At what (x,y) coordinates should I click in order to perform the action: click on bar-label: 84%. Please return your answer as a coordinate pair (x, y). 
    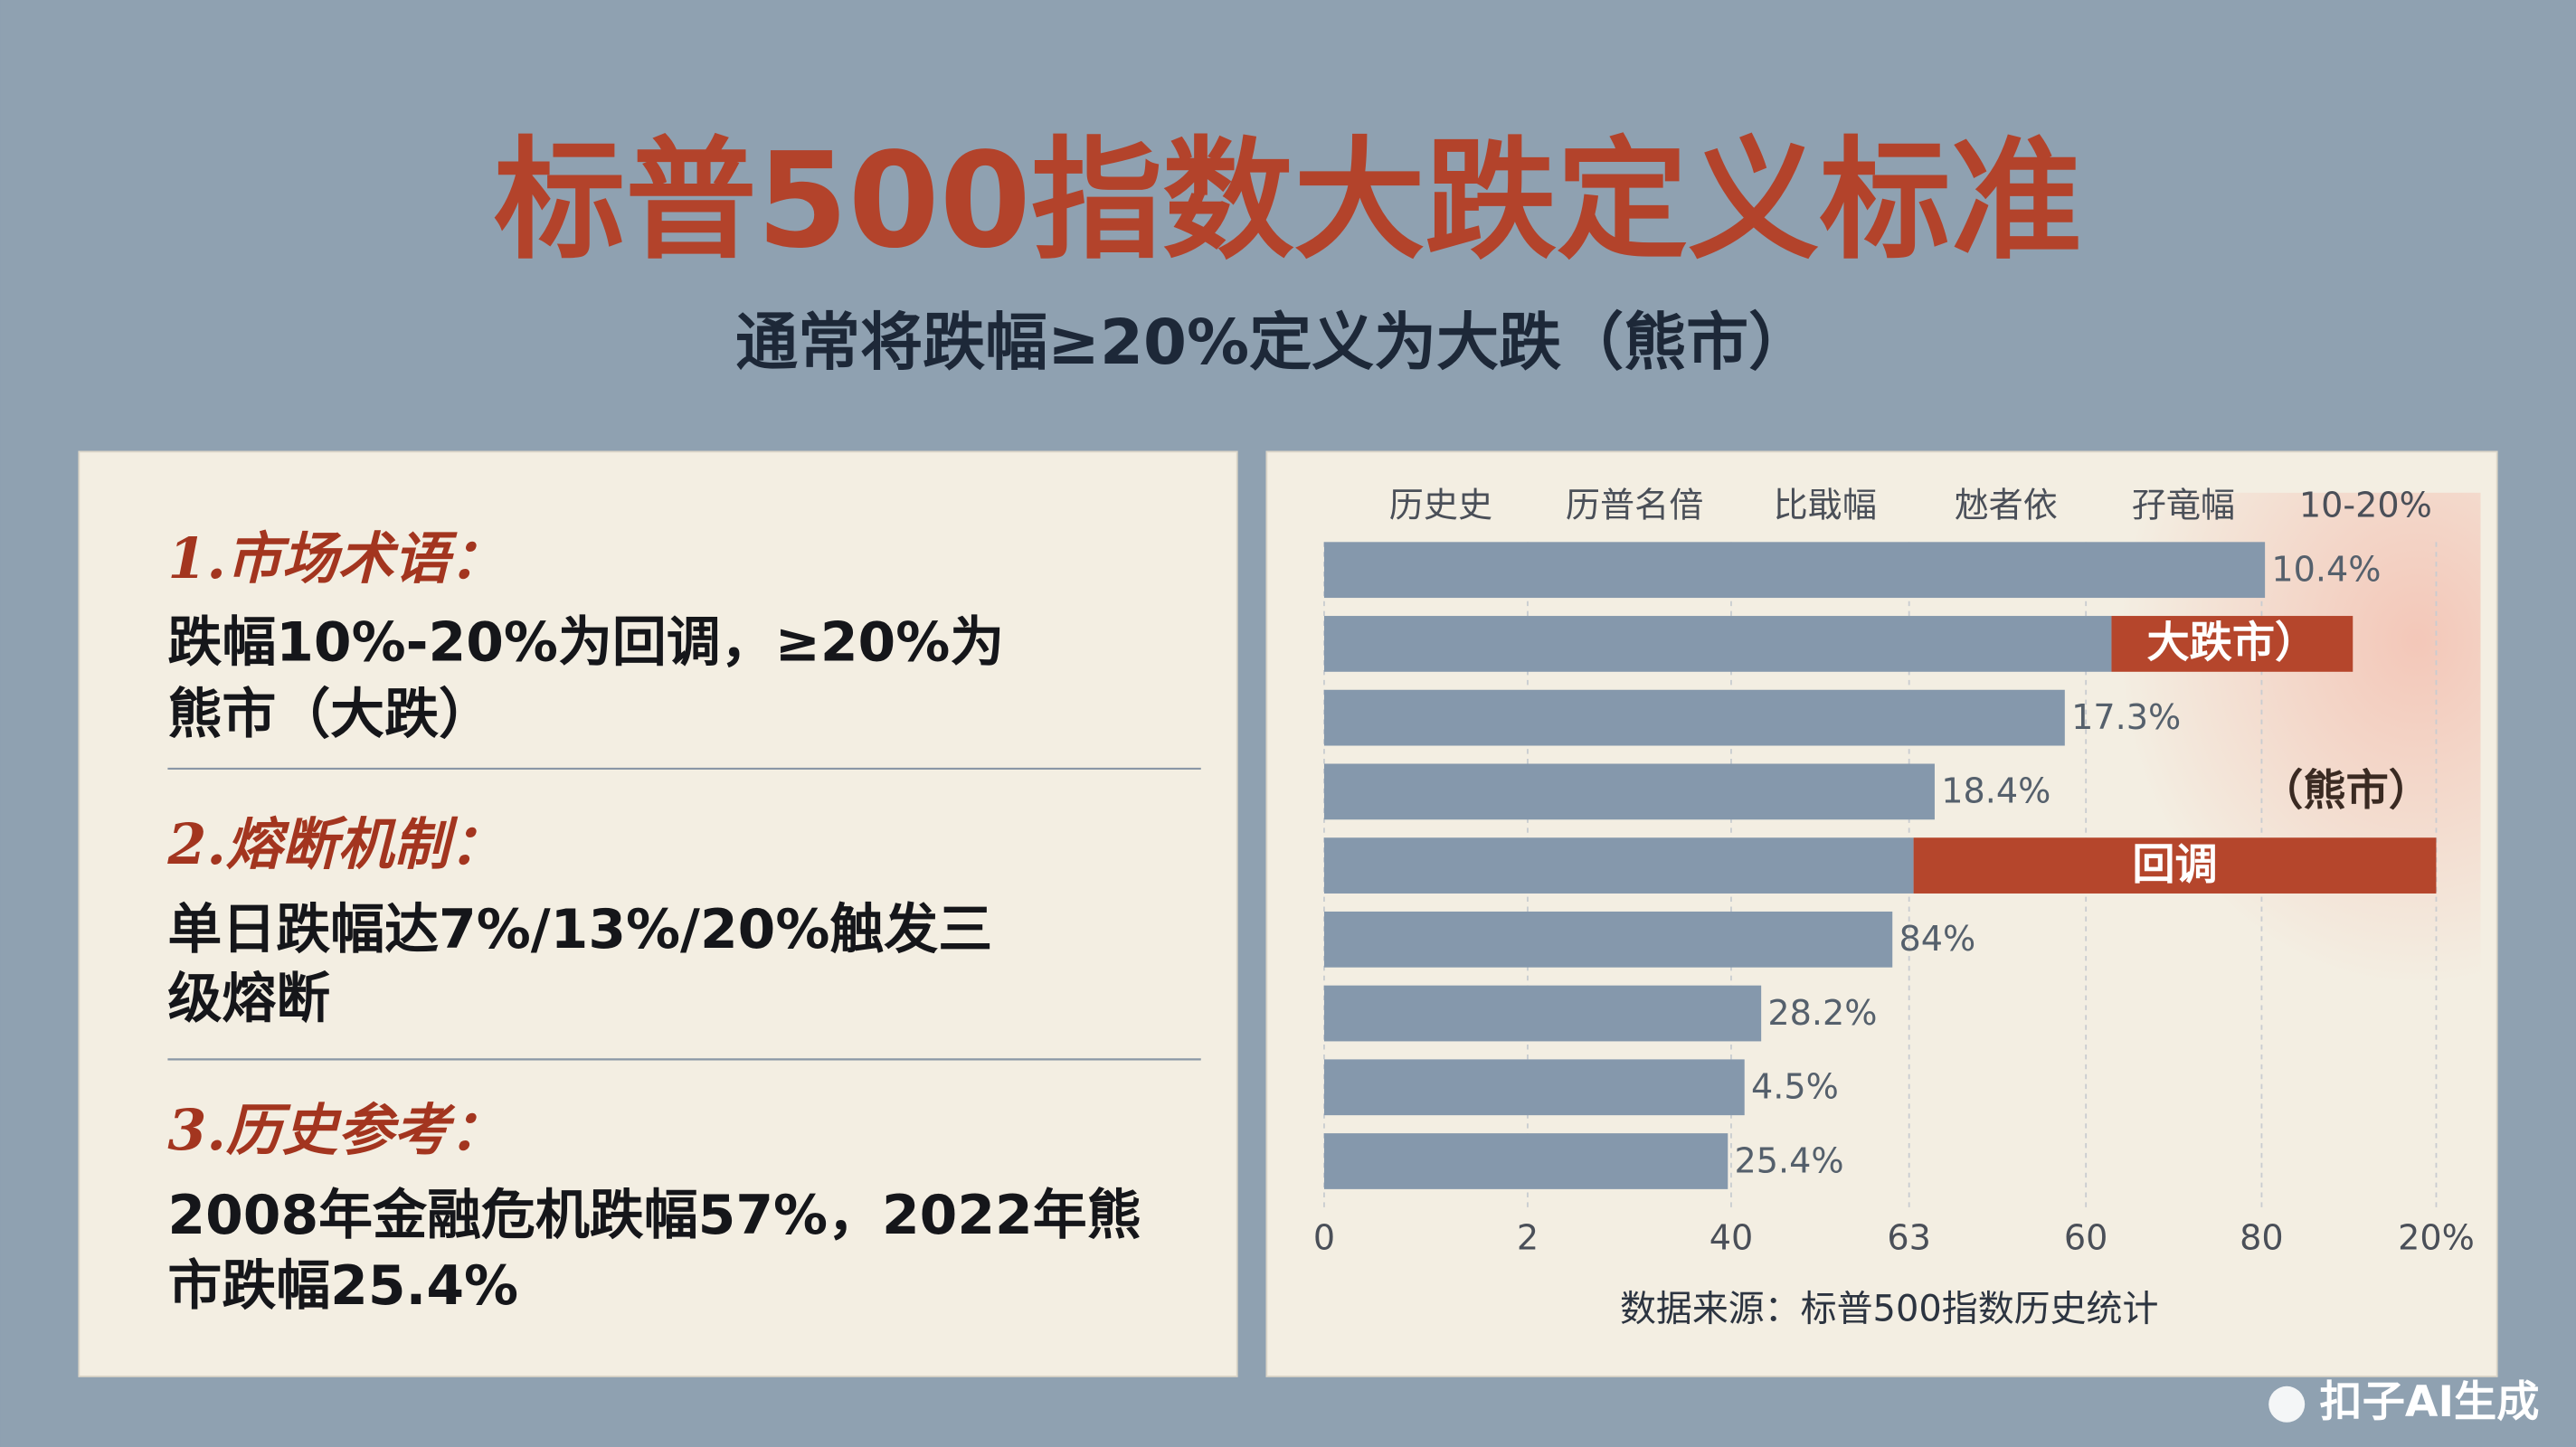
    Looking at the image, I should click on (1937, 939).